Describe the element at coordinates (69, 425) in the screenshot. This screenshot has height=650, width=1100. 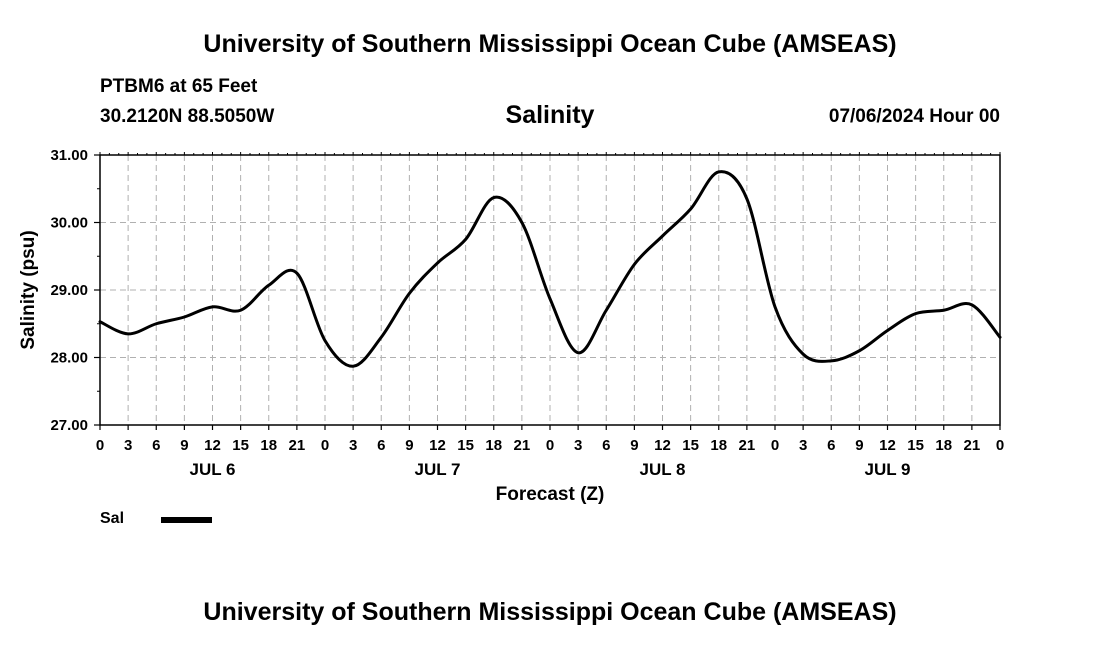
I see `y-tick-label: 27.00` at that location.